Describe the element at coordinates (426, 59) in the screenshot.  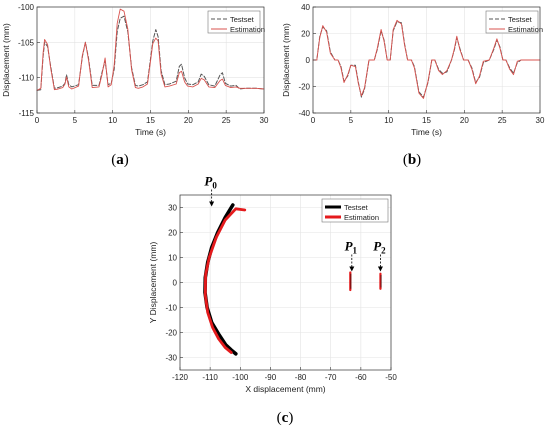
I see `panel-b-series-estimation` at that location.